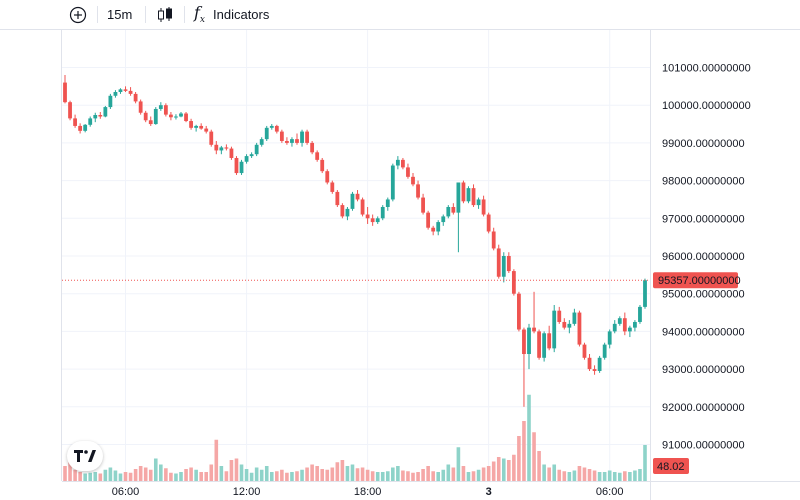 The height and width of the screenshot is (500, 800). Describe the element at coordinates (699, 281) in the screenshot. I see `last-price-label: 95357.00000000` at that location.